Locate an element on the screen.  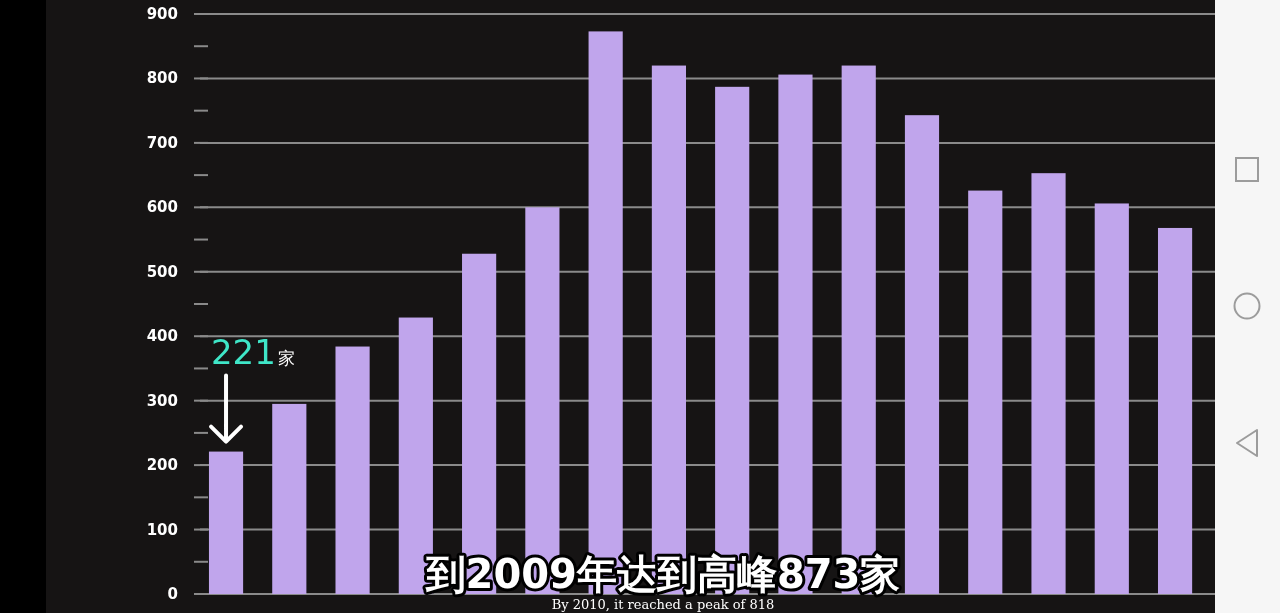
y-tick-label: 300 is located at coordinates (162, 400).